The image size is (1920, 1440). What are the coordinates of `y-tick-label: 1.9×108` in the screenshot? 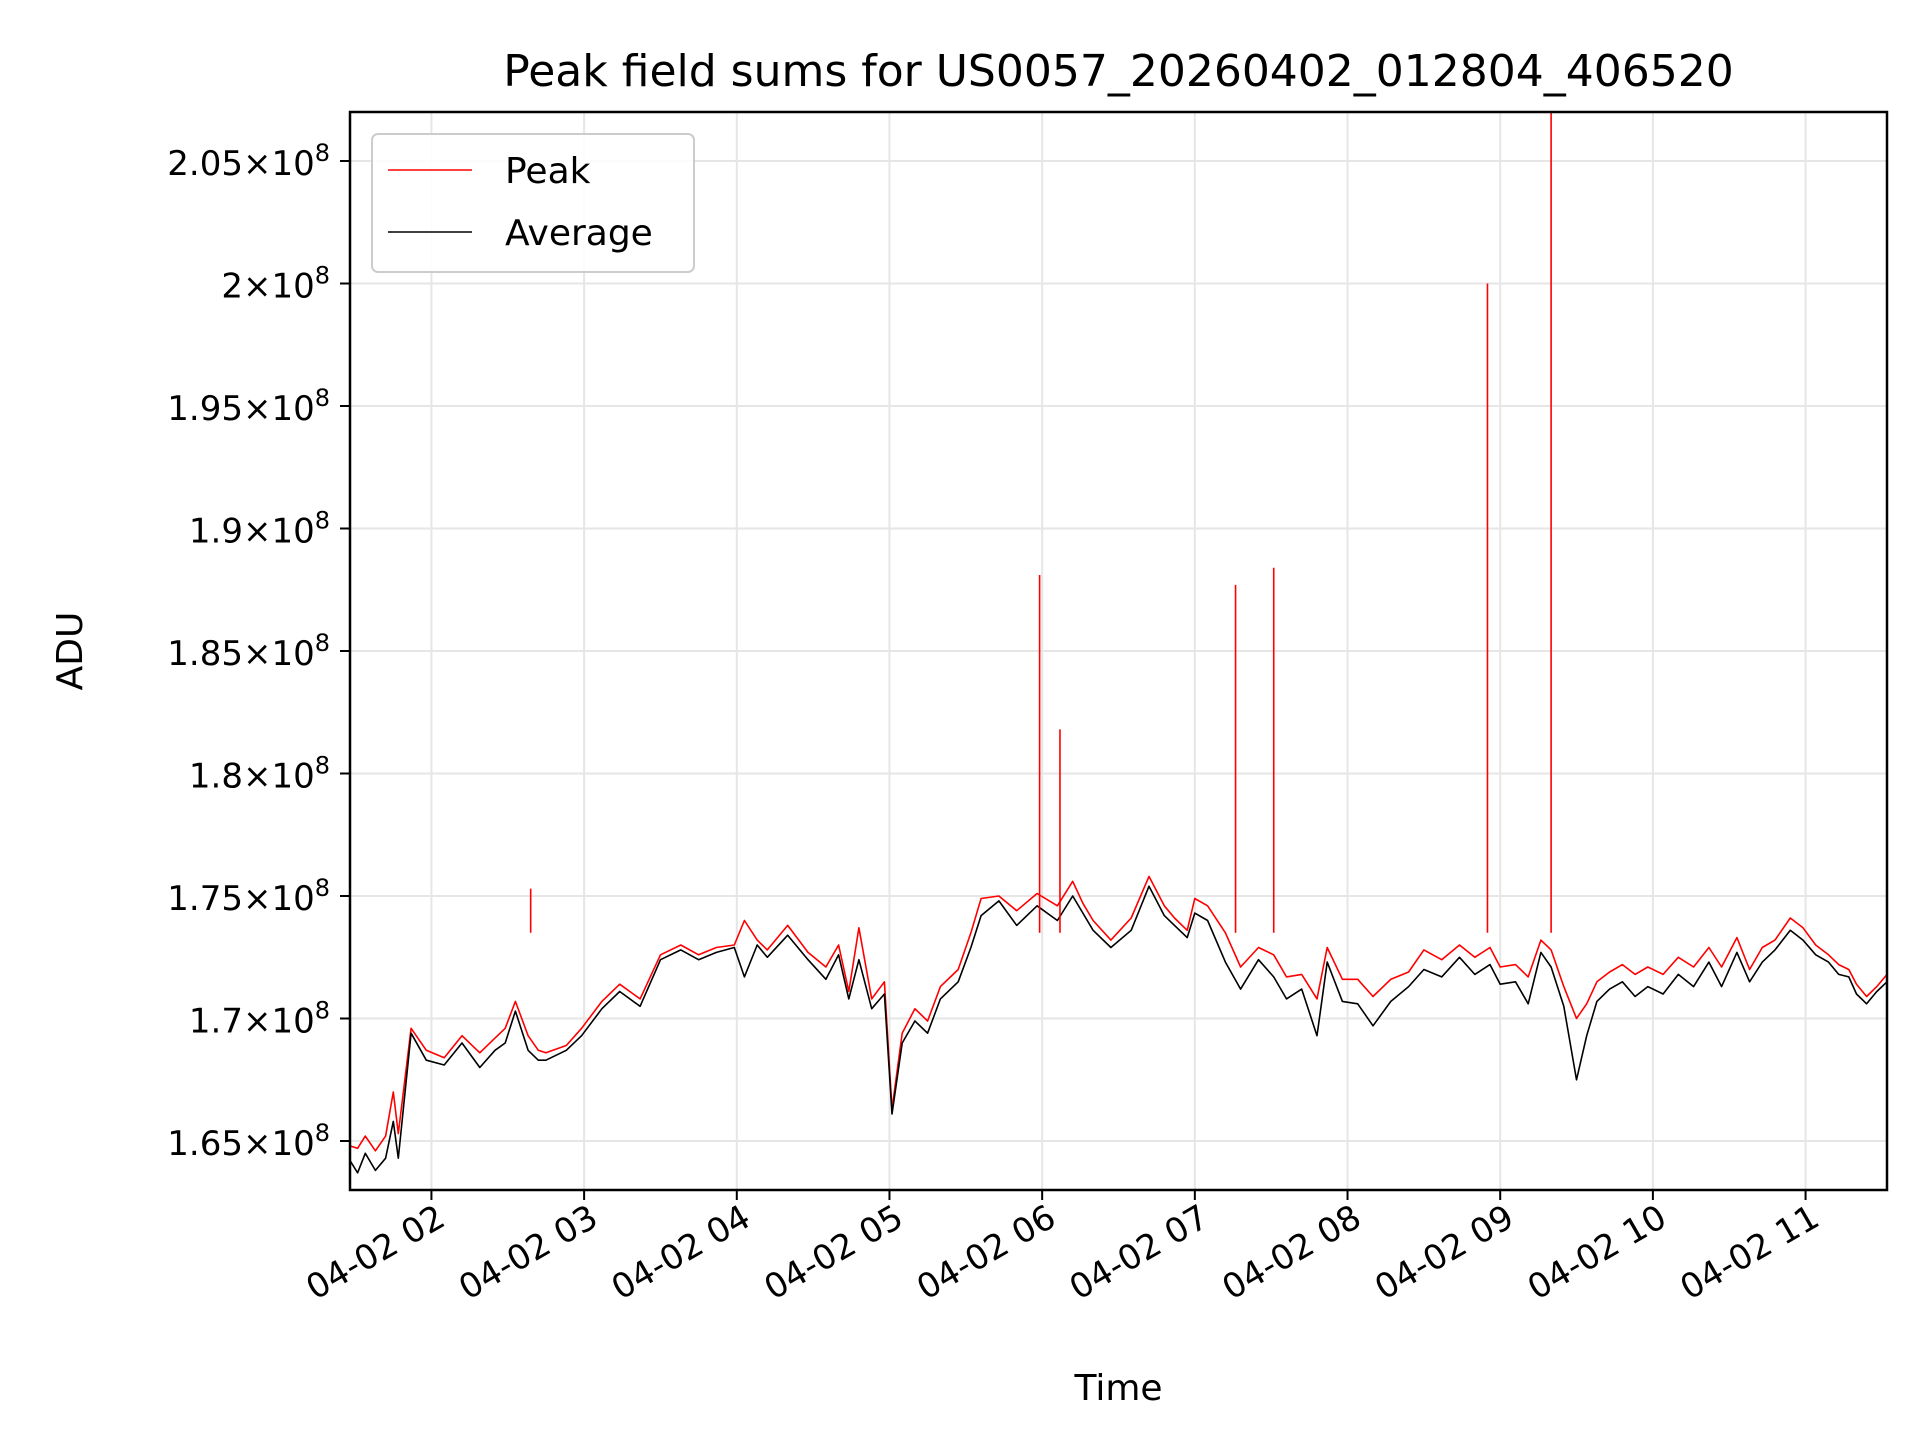 It's located at (259, 529).